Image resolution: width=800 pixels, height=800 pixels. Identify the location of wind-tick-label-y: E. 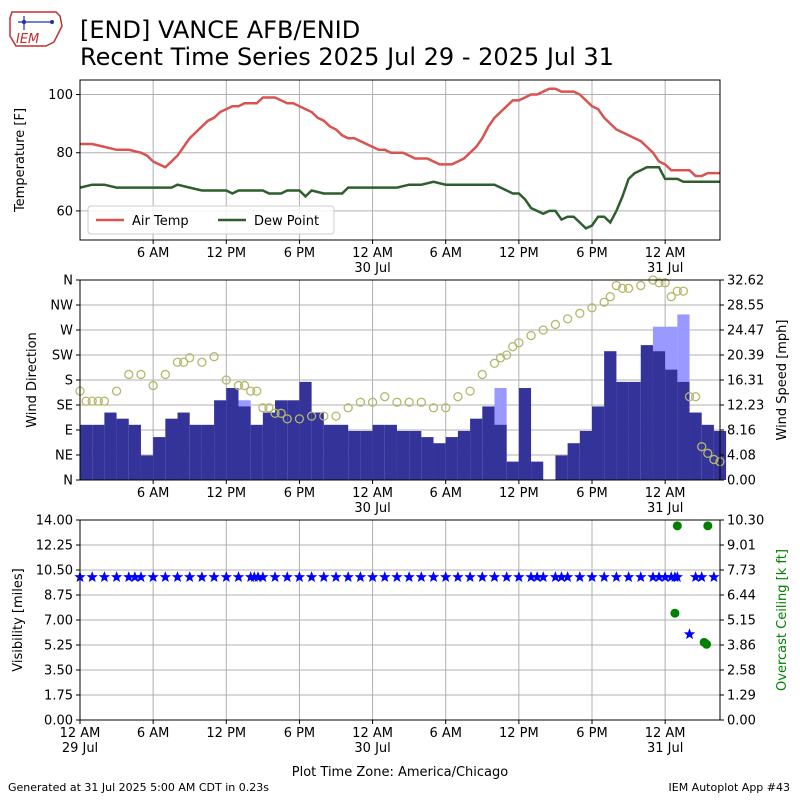
(69, 431).